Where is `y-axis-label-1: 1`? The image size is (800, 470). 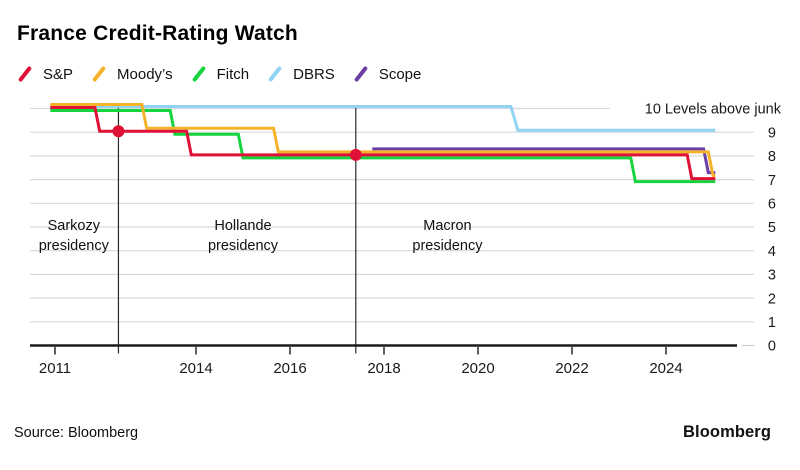
y-axis-label-1: 1 is located at coordinates (772, 323).